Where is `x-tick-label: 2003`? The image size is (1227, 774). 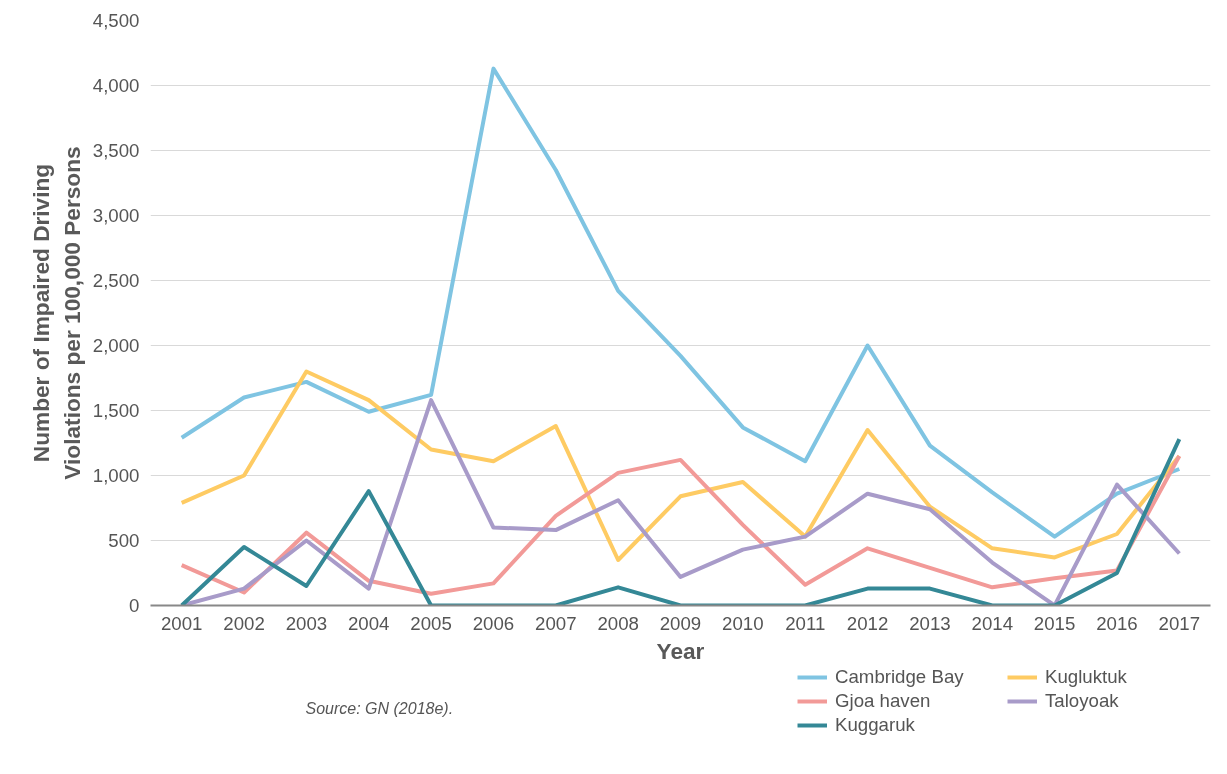
x-tick-label: 2003 is located at coordinates (306, 623).